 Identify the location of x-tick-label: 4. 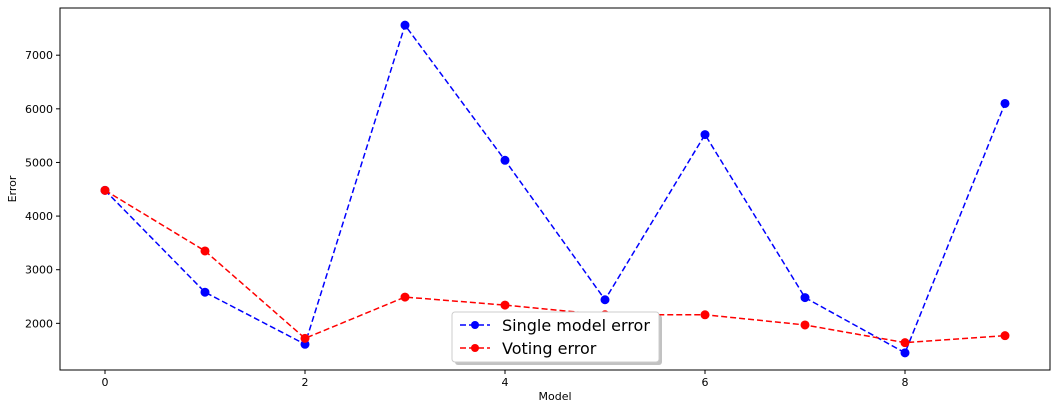
(505, 382).